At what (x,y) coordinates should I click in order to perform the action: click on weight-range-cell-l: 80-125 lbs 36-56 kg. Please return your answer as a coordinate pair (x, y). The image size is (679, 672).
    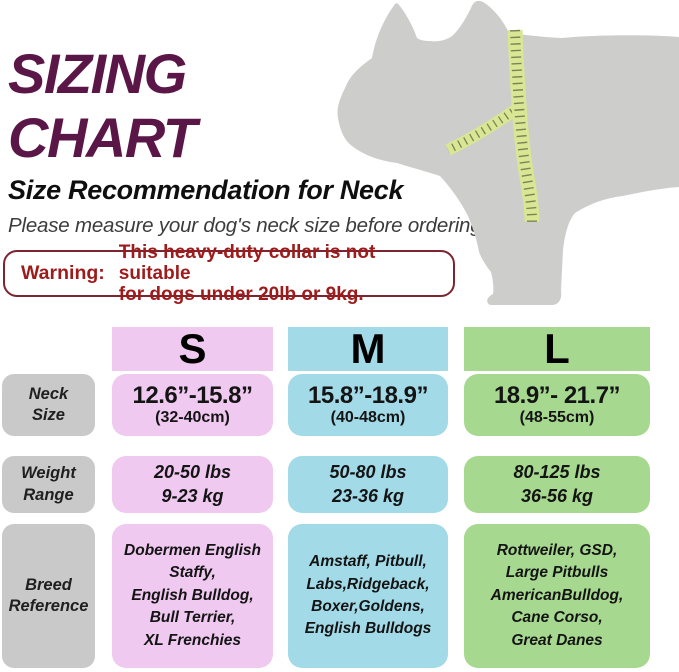
    Looking at the image, I should click on (557, 484).